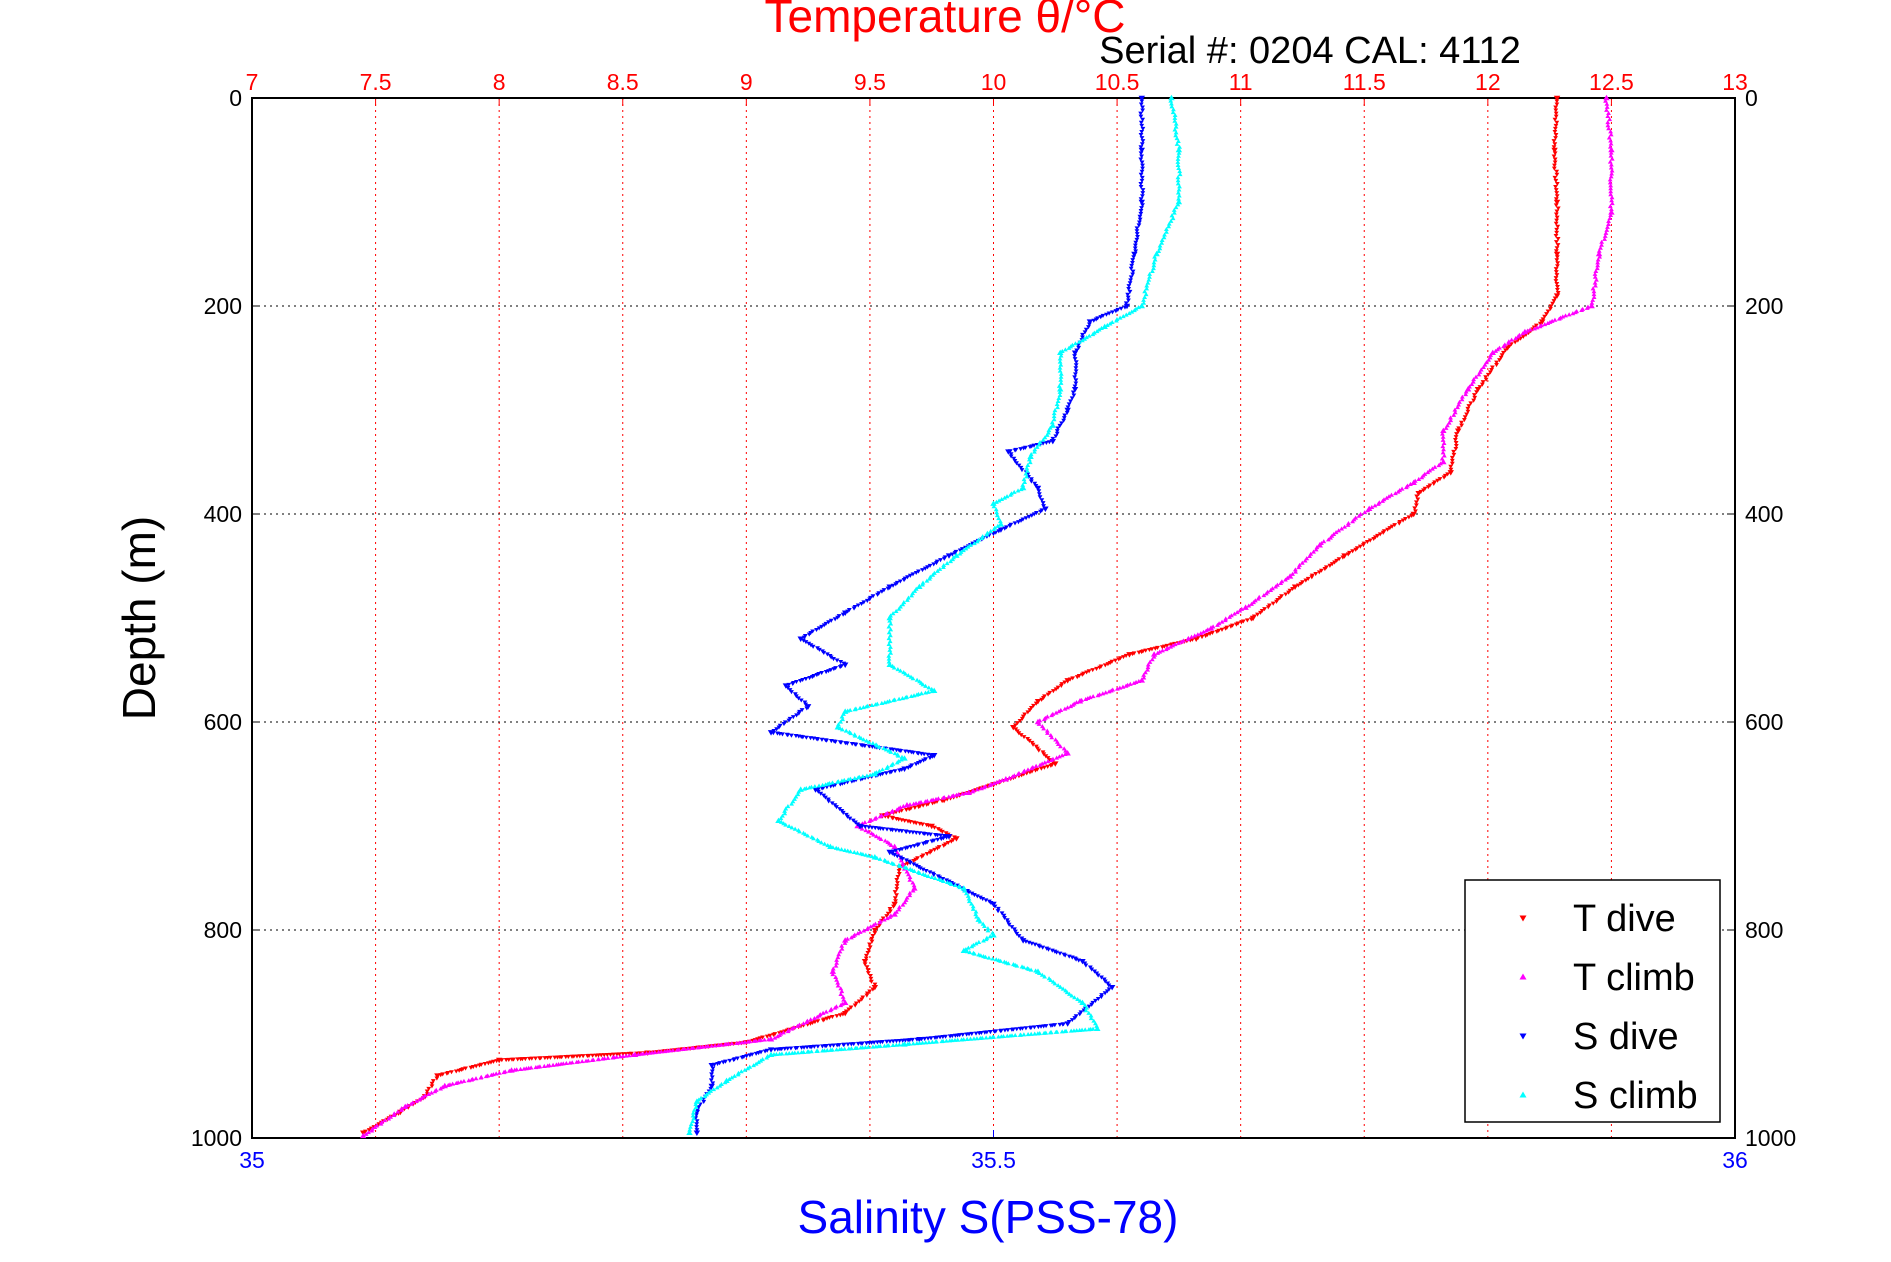 The width and height of the screenshot is (1891, 1262). What do you see at coordinates (1488, 82) in the screenshot?
I see `top-axis-tick-label: 12` at bounding box center [1488, 82].